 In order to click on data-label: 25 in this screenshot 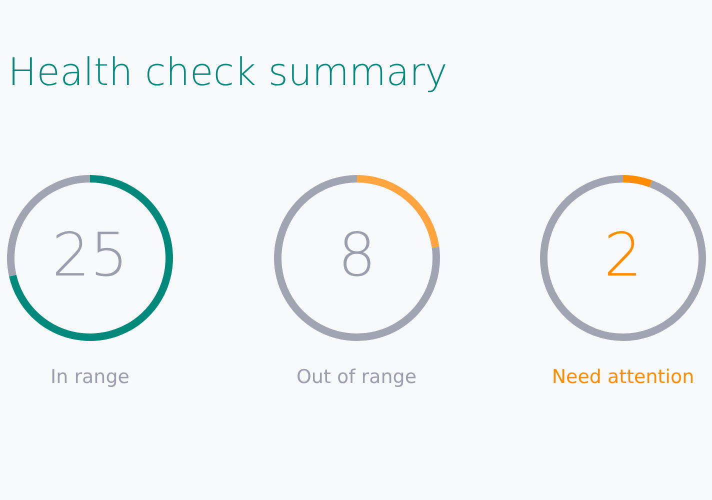, I will do `click(90, 255)`.